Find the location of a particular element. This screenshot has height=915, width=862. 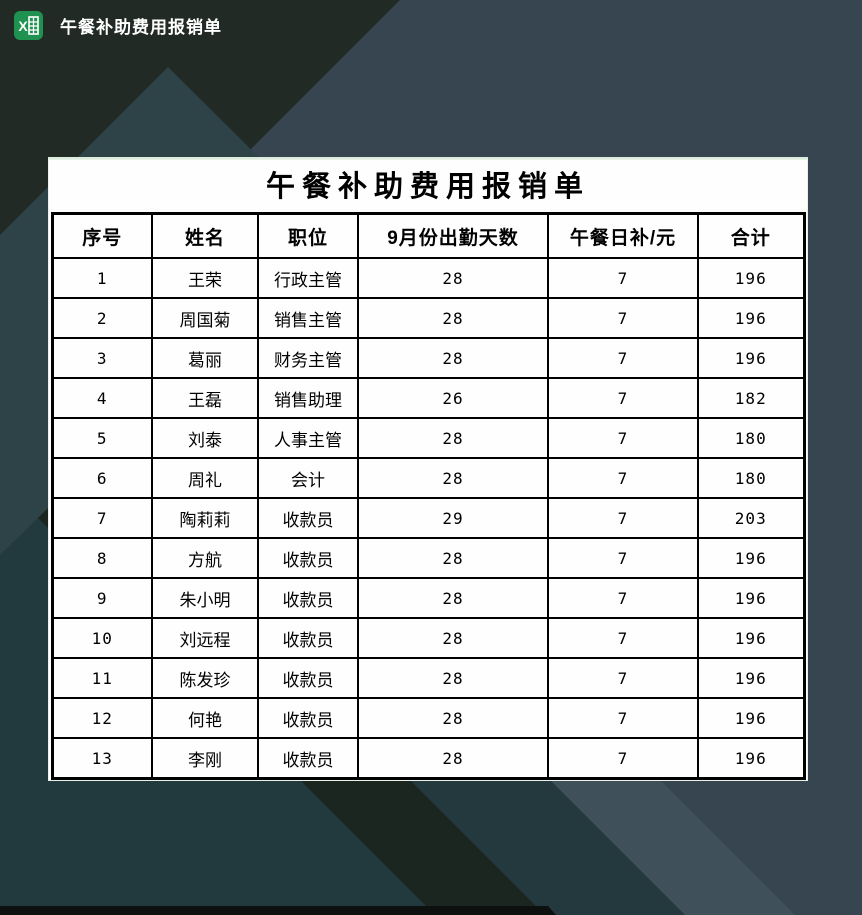

table-row: 2 周国菊 销售主管 28 7 196 is located at coordinates (428, 318).